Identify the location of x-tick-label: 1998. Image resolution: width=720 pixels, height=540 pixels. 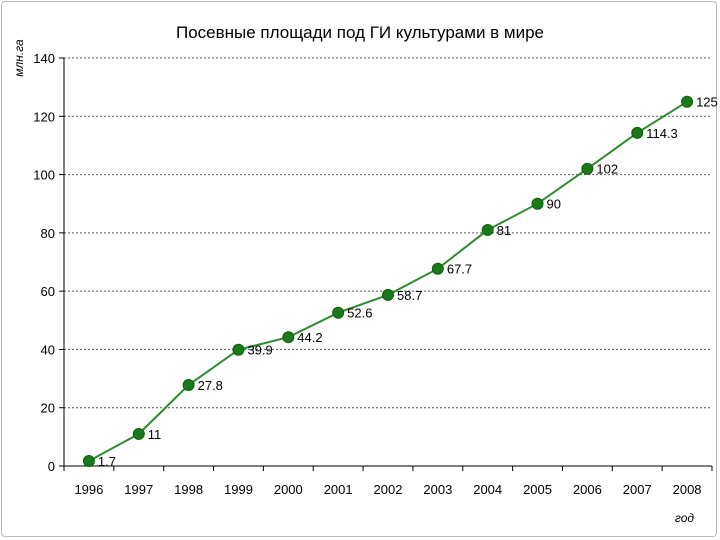
(188, 489).